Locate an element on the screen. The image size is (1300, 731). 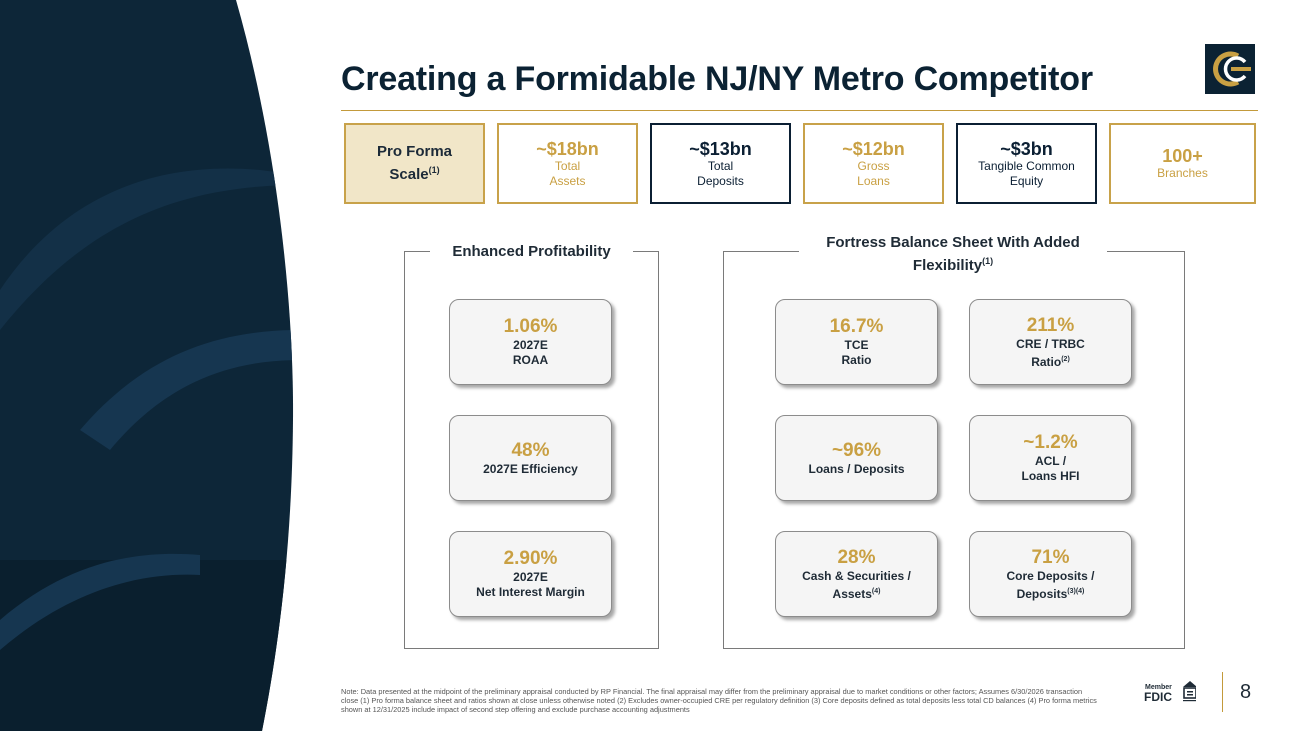
metric-value: ~$3bn is located at coordinates (1026, 148).